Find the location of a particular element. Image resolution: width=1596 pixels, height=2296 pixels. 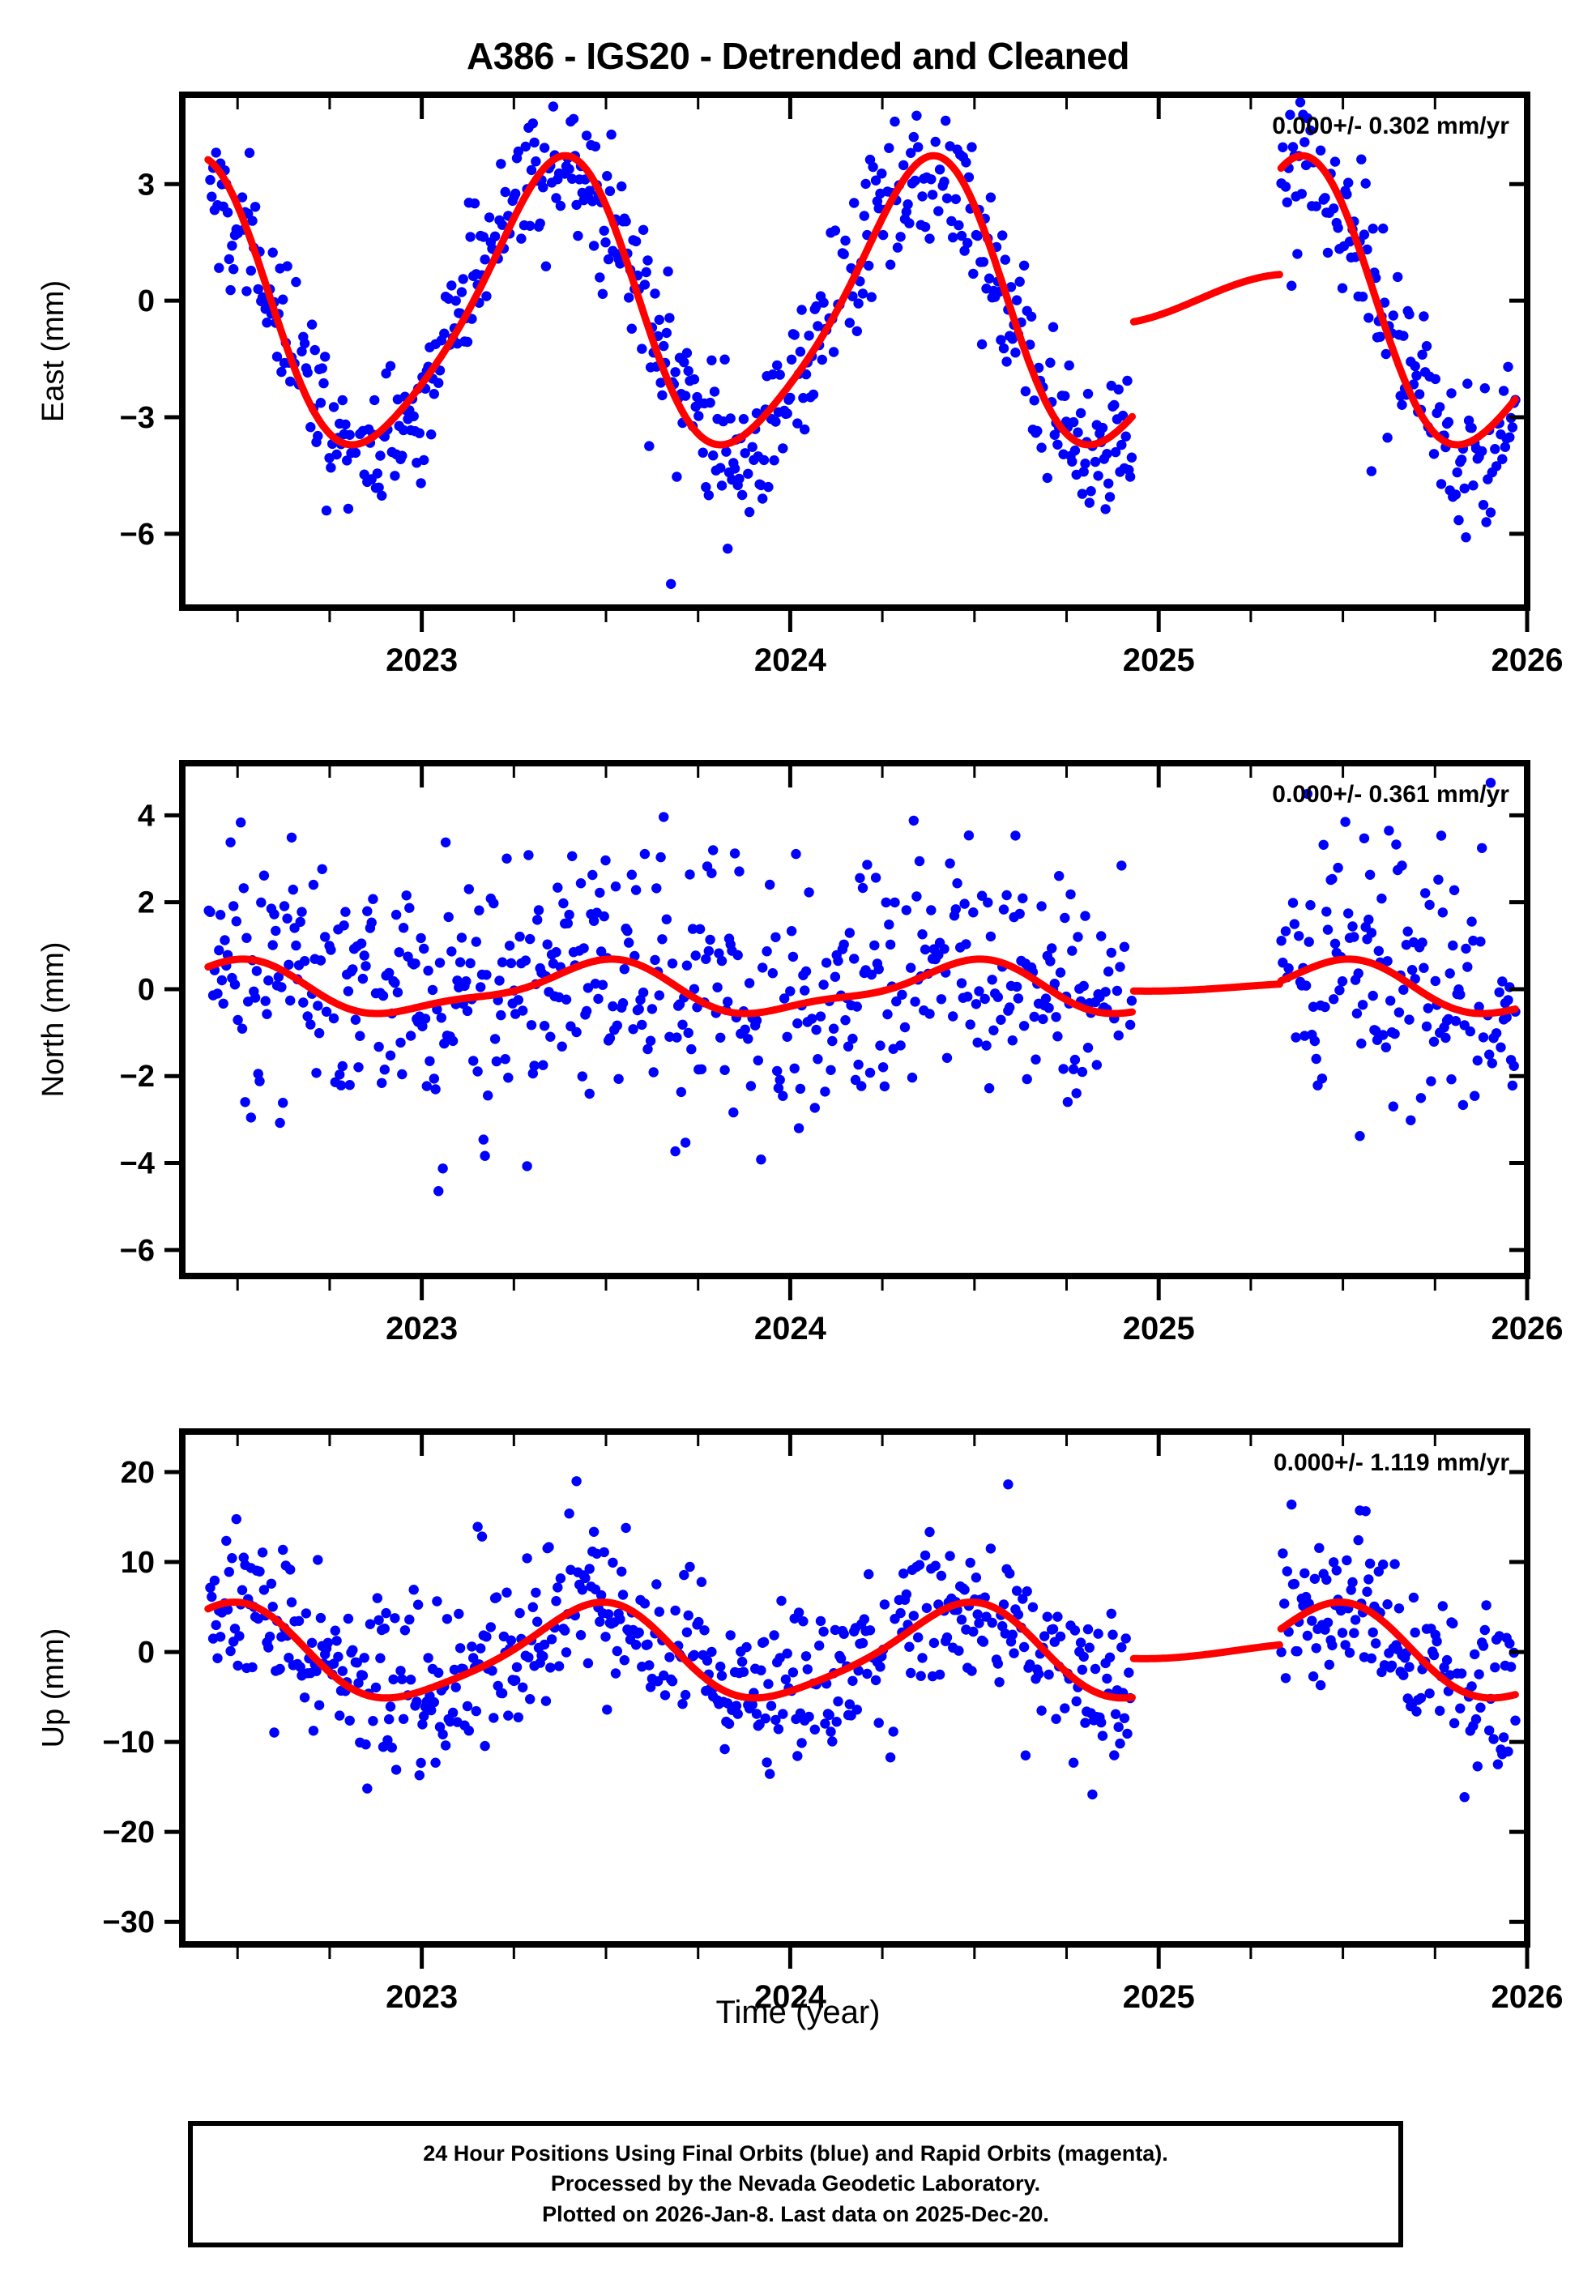

y-tick-label: −10 is located at coordinates (129, 1743).